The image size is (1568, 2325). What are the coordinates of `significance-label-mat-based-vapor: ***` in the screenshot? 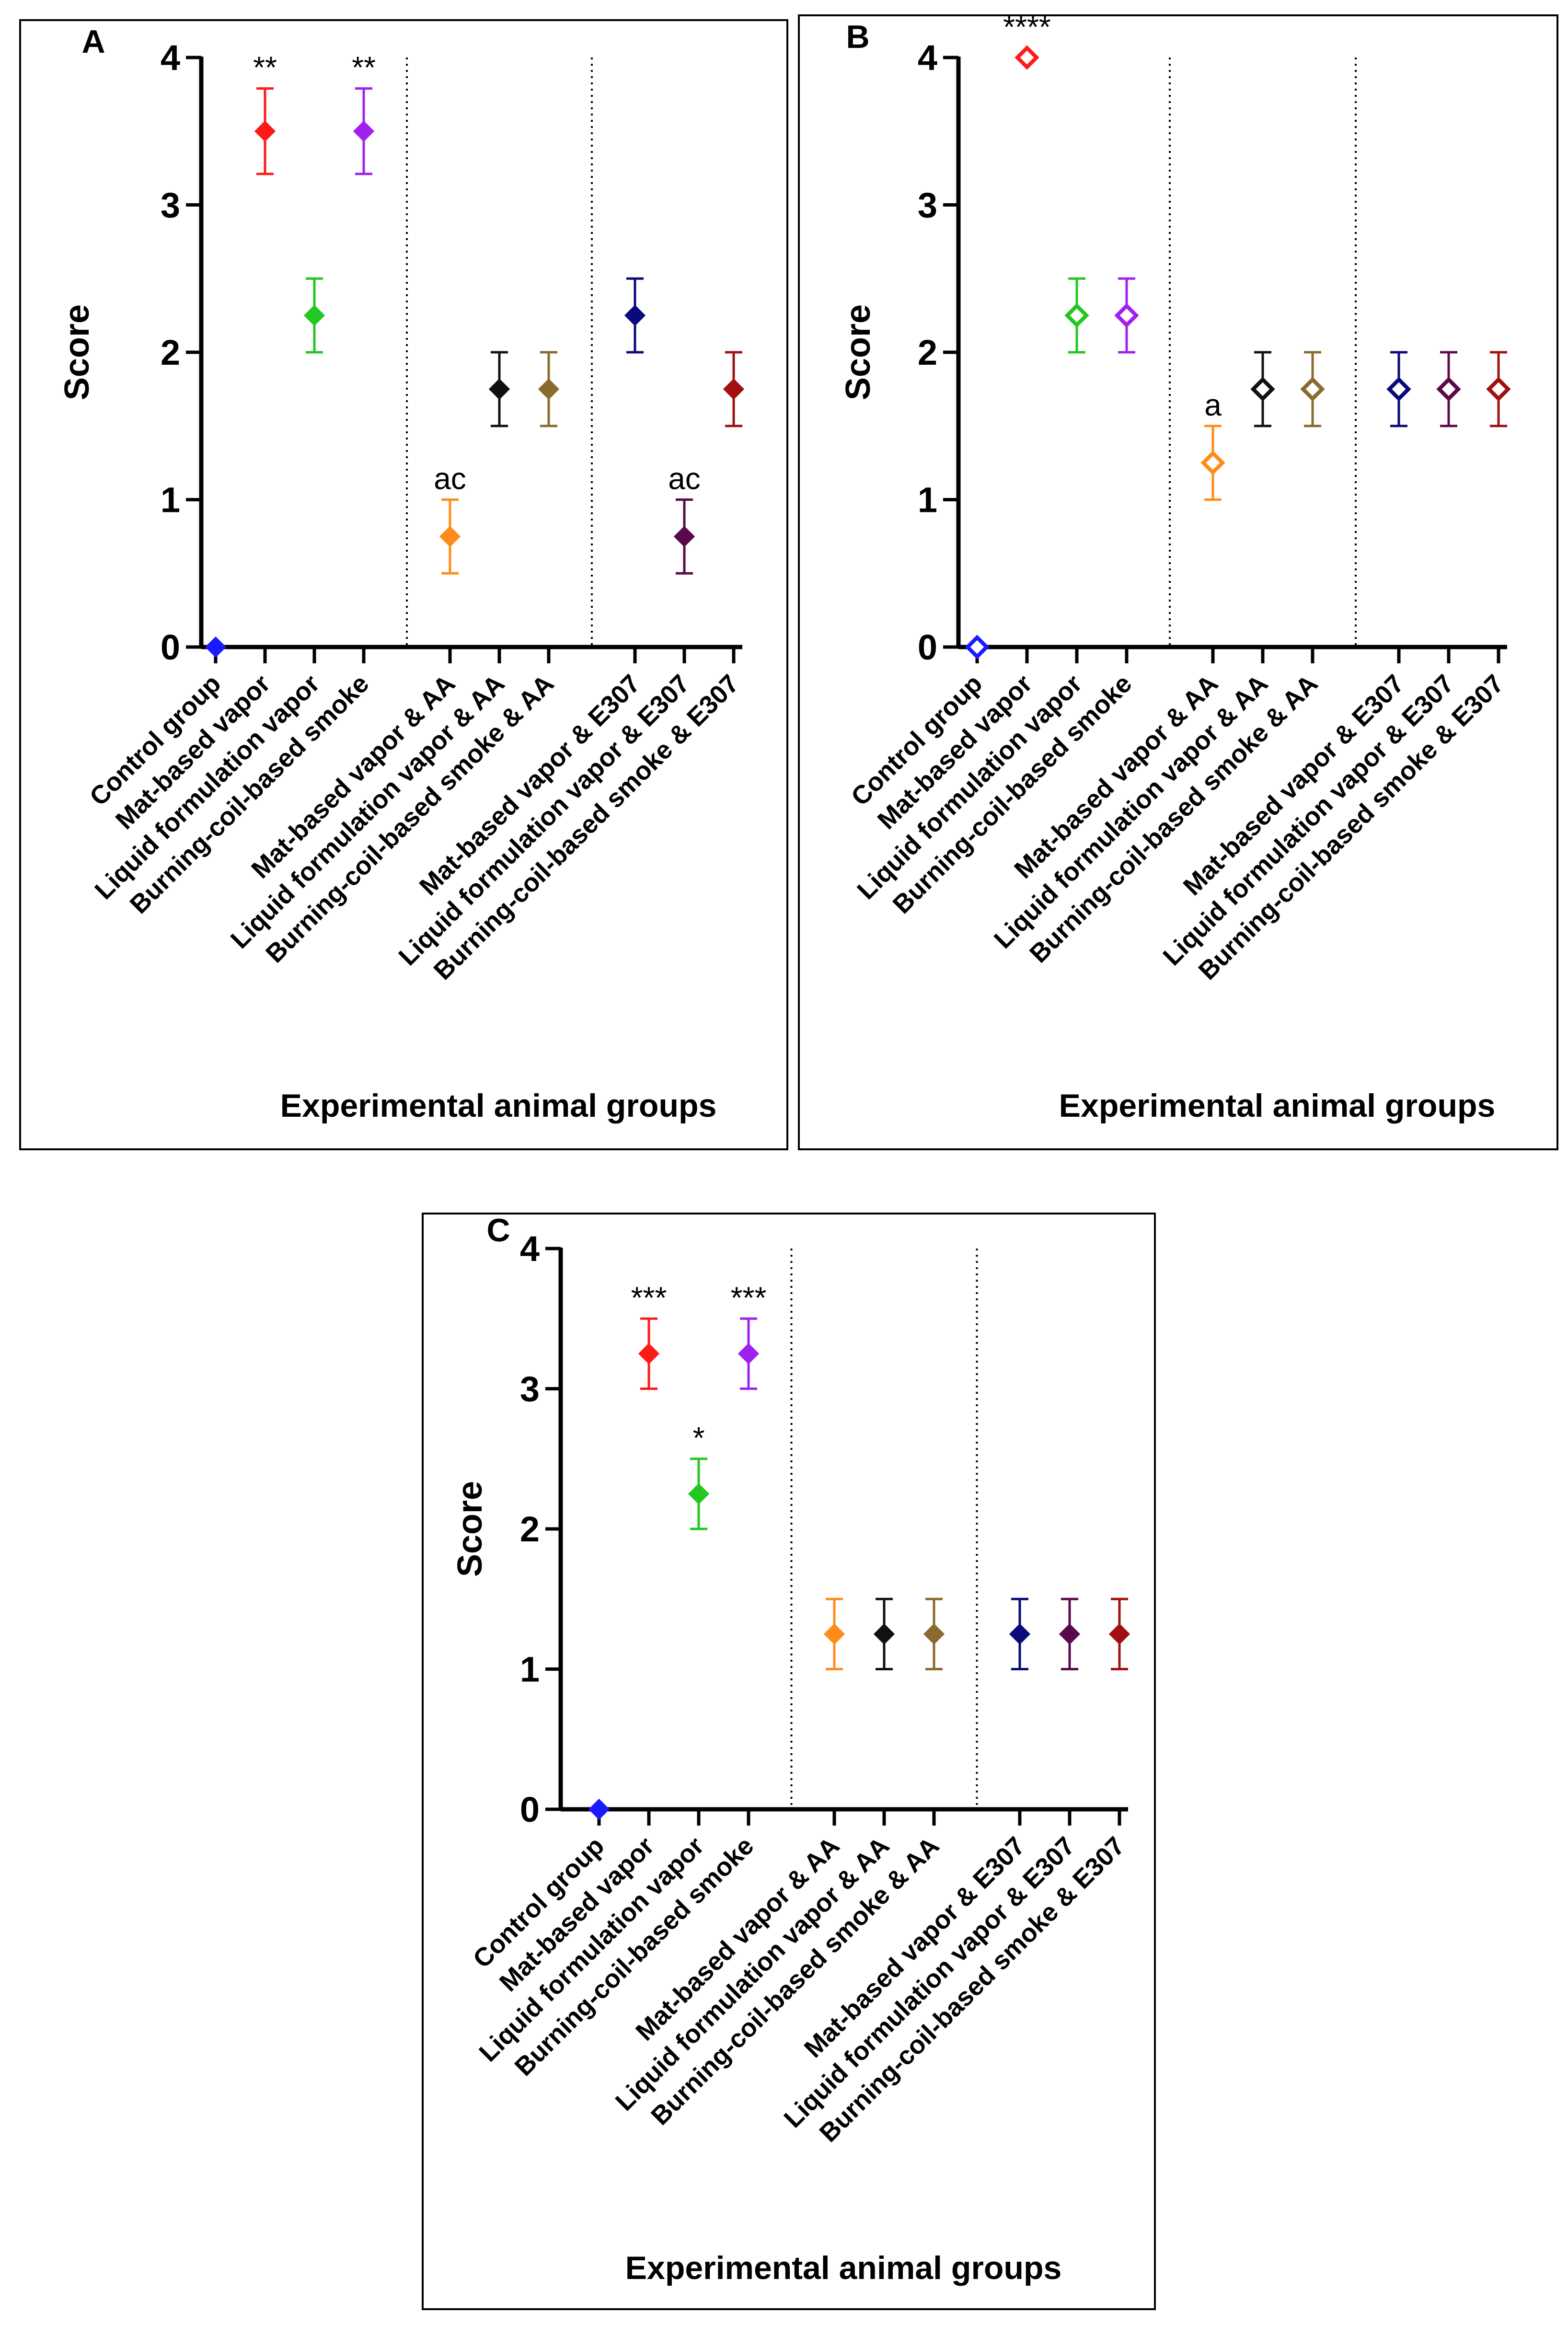 It's located at (649, 1297).